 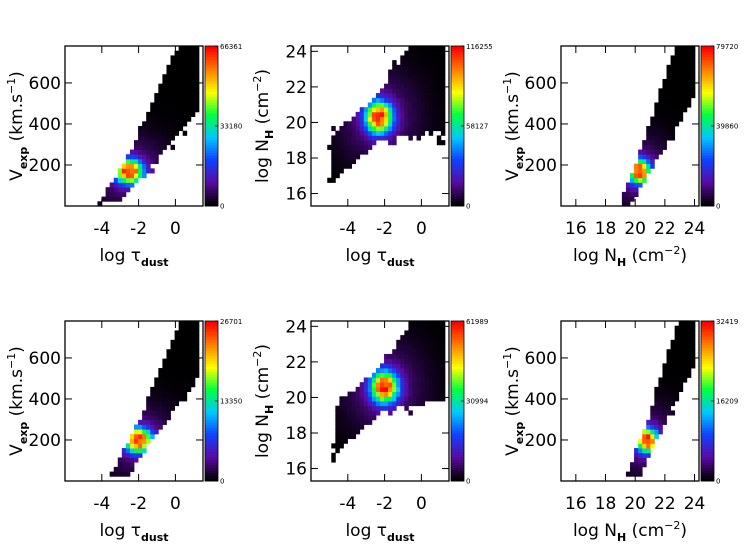 What do you see at coordinates (630, 126) in the screenshot?
I see `plot-frame` at bounding box center [630, 126].